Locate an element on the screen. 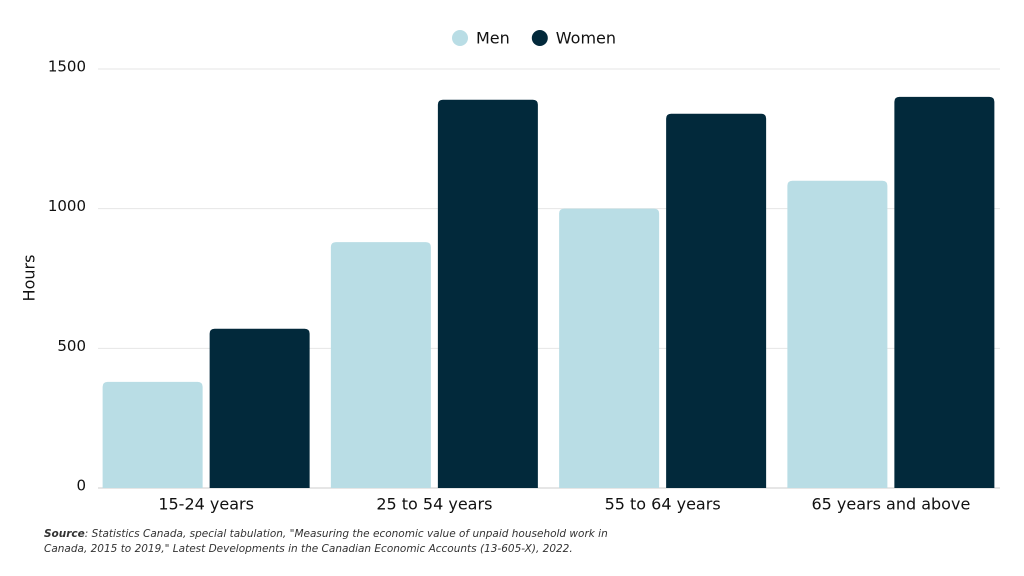  x-tick-label: 15-24 years is located at coordinates (206, 504).